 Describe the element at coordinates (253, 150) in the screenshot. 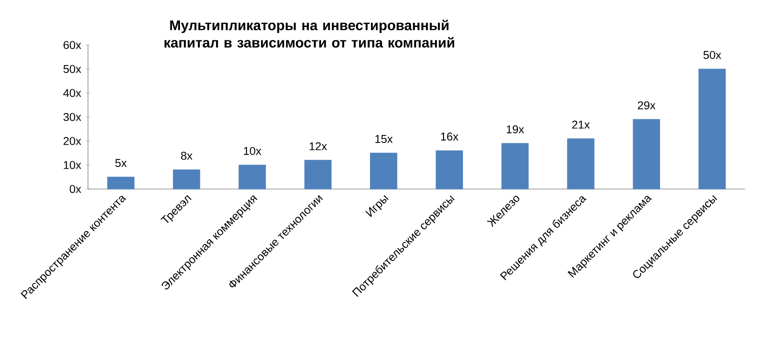

I see `data-label: 10x` at that location.